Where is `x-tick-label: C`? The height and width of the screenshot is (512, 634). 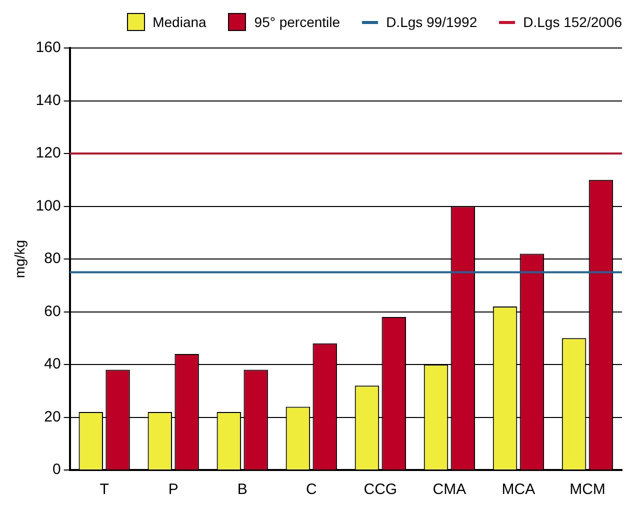 x-tick-label: C is located at coordinates (311, 489).